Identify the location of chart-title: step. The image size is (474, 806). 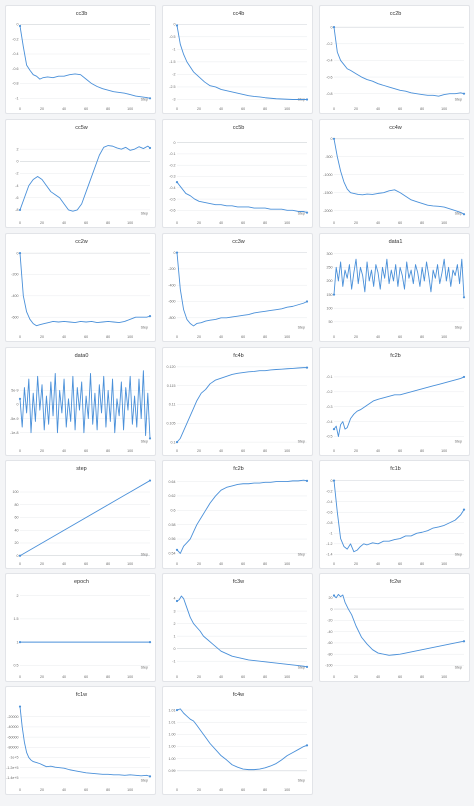
(81, 469).